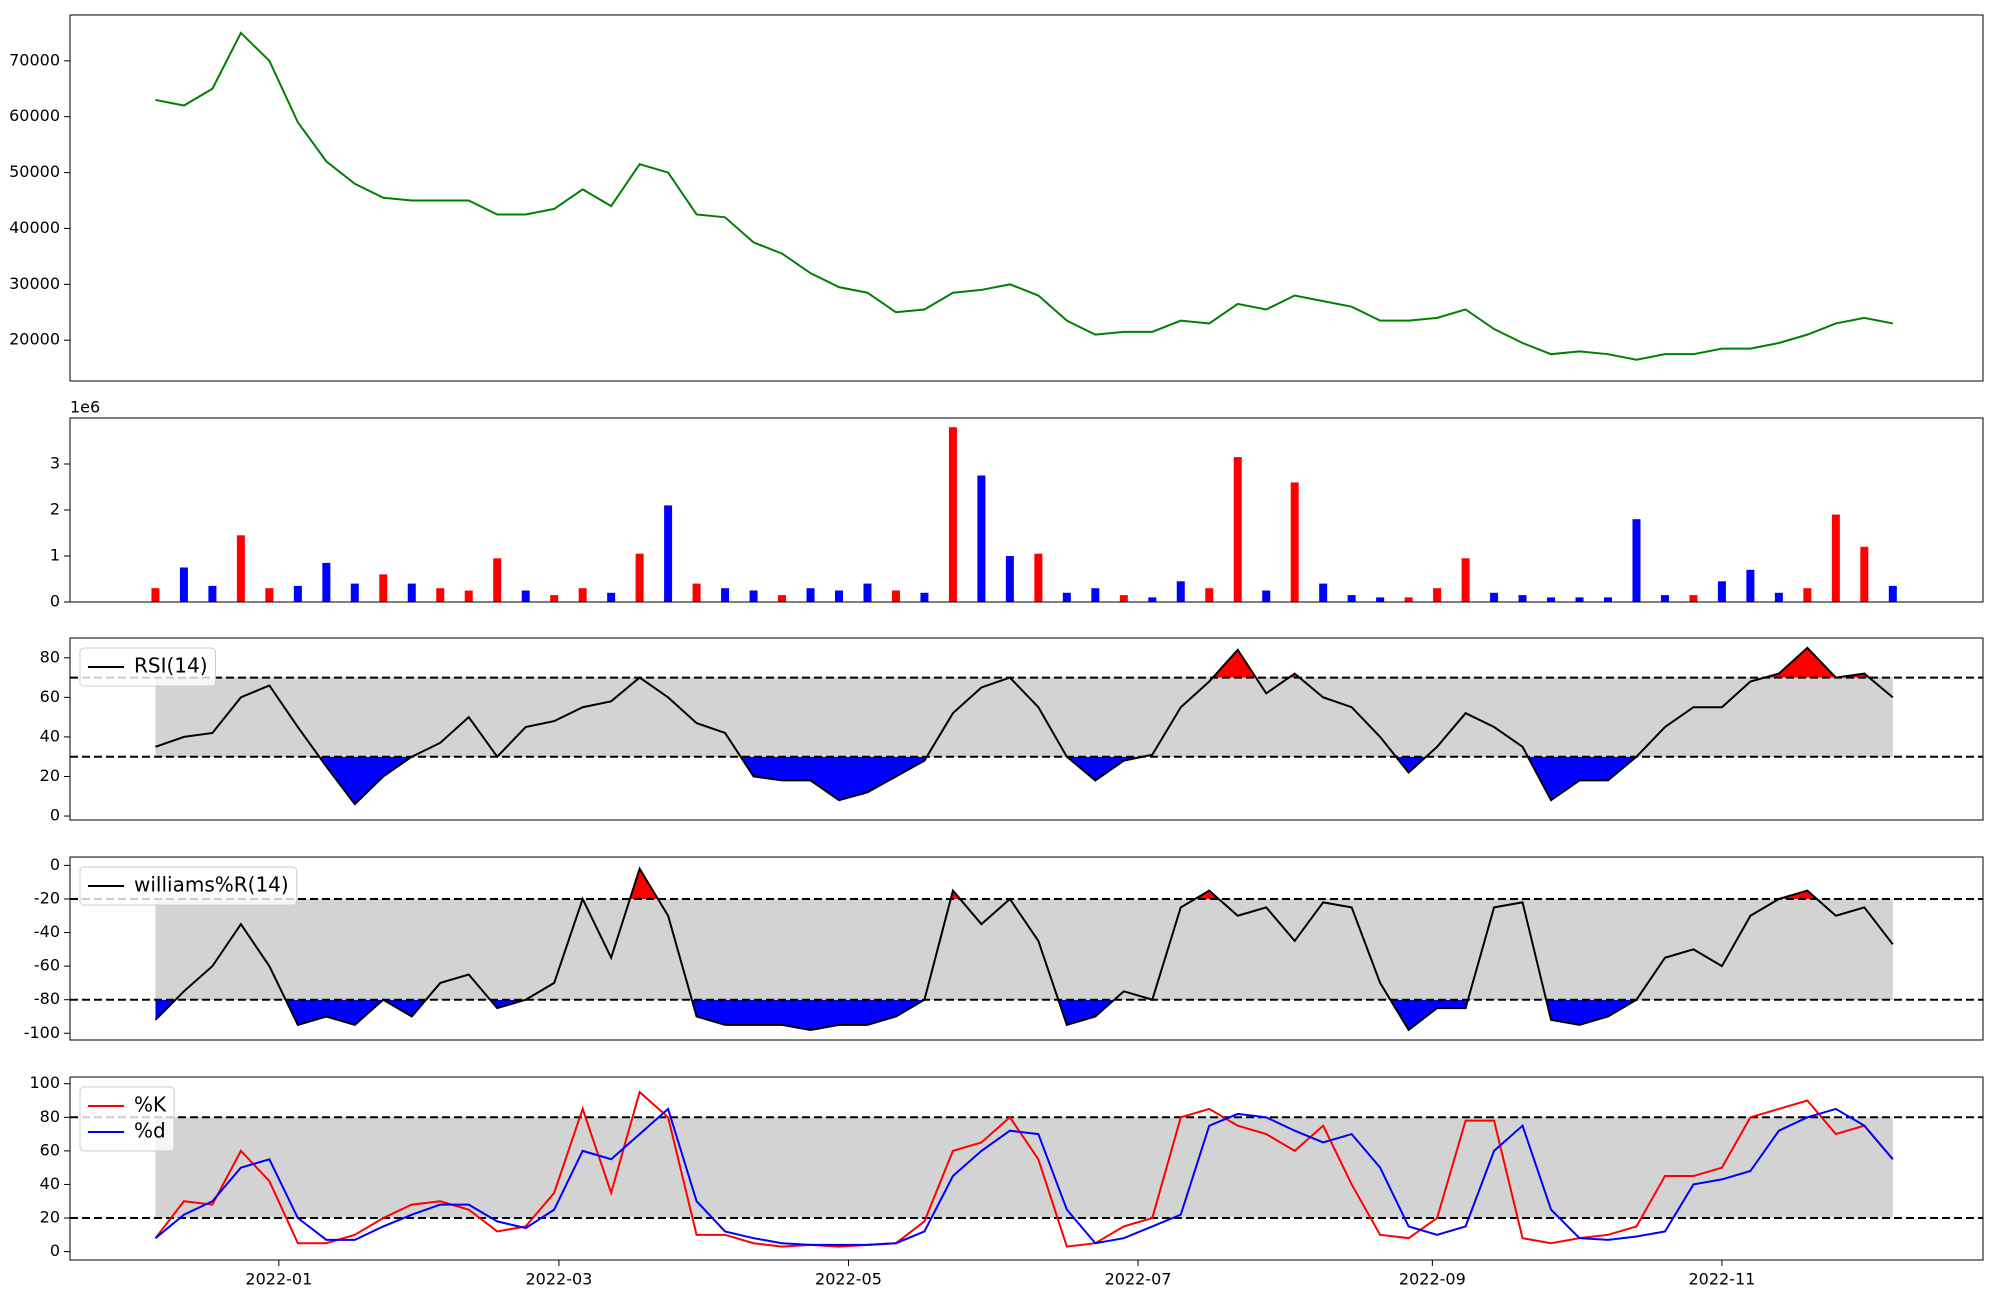 Image resolution: width=2000 pixels, height=1300 pixels. I want to click on y-tick-label: 30000, so click(34, 283).